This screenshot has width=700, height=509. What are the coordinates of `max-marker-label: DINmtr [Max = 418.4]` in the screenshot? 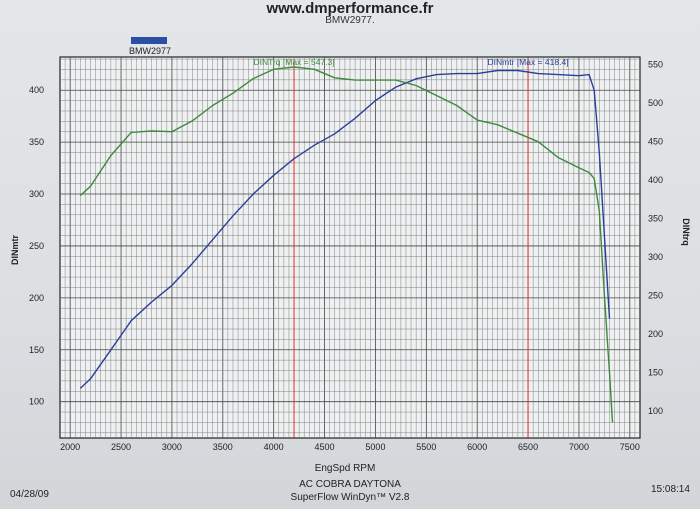 It's located at (528, 62).